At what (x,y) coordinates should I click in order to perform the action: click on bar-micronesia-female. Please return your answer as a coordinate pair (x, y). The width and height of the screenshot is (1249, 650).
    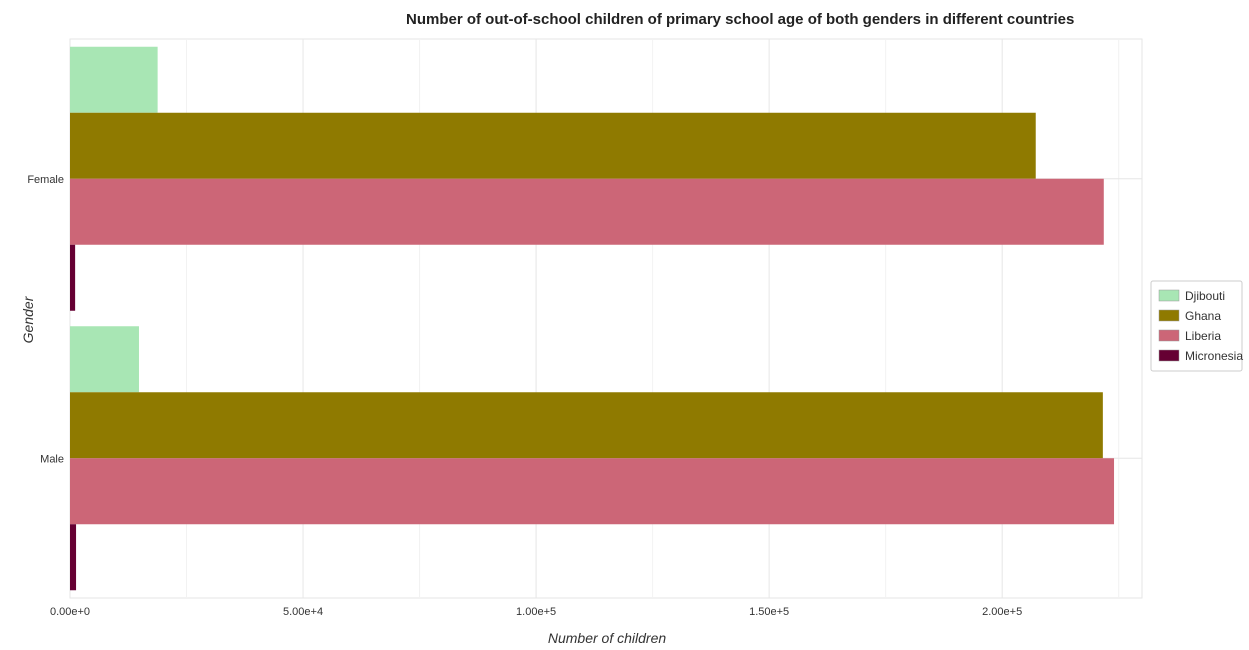
    Looking at the image, I should click on (73, 277).